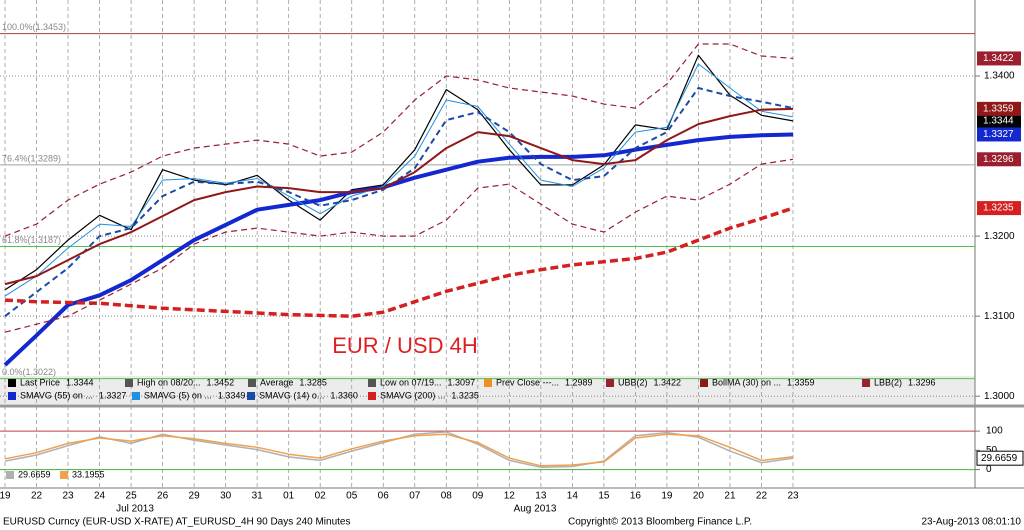 This screenshot has width=1024, height=530. What do you see at coordinates (447, 496) in the screenshot?
I see `x-tick-label: 08` at bounding box center [447, 496].